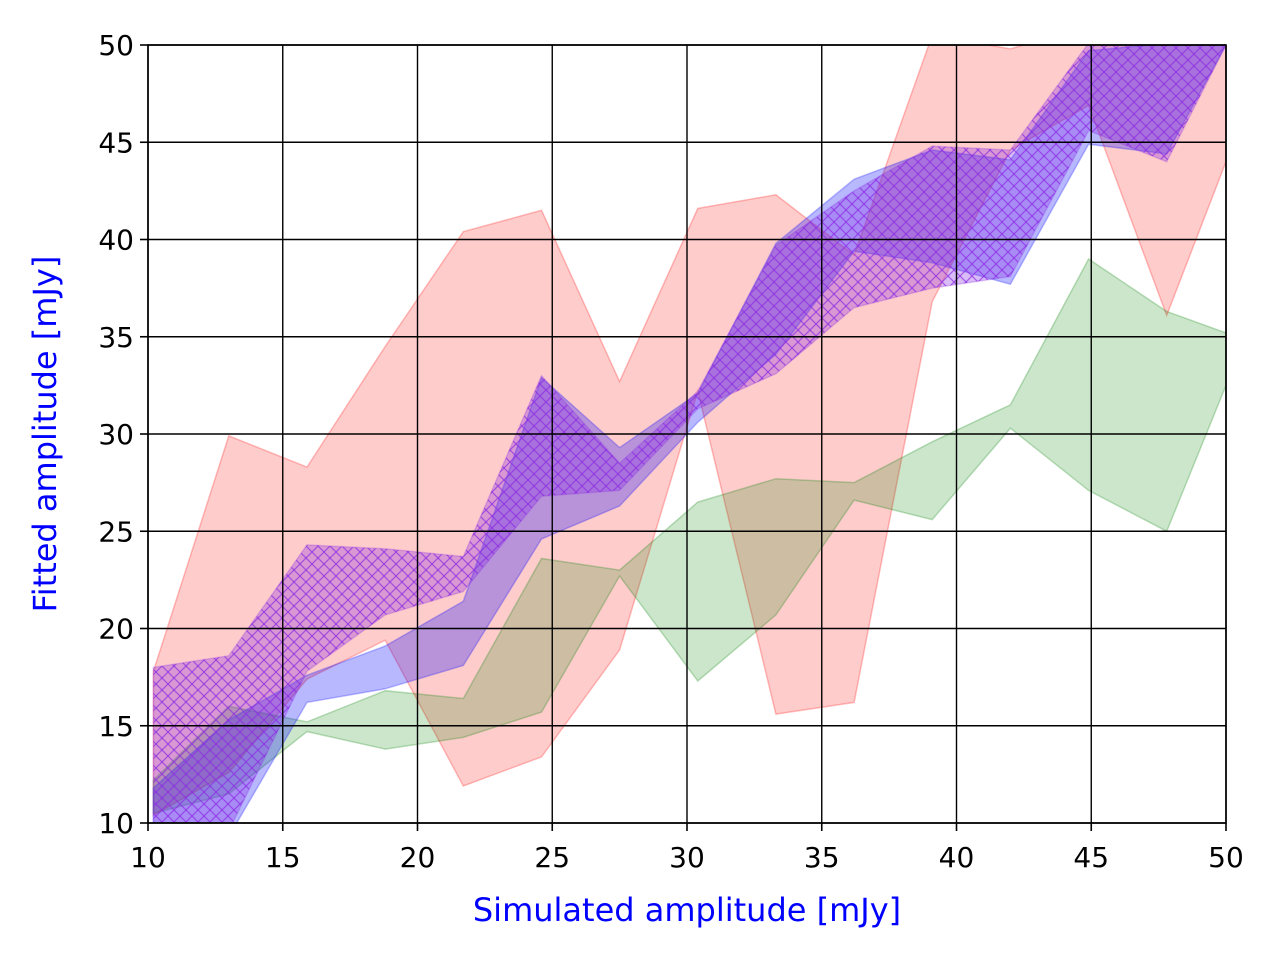 The height and width of the screenshot is (960, 1280). Describe the element at coordinates (116, 726) in the screenshot. I see `y-tick-label: 15` at that location.